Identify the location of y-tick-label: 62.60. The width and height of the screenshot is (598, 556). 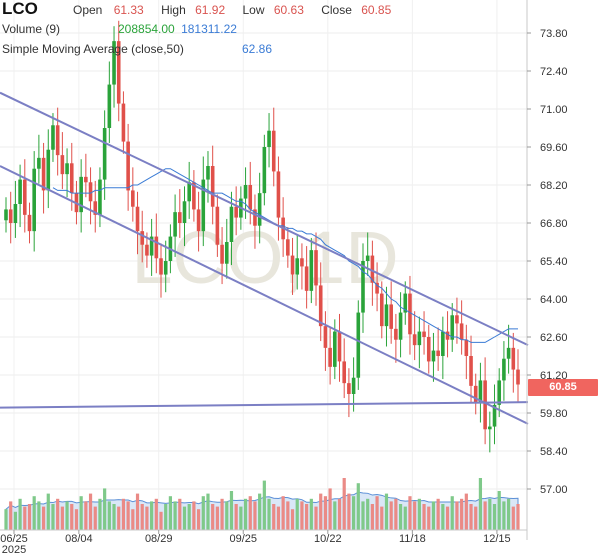
(554, 338).